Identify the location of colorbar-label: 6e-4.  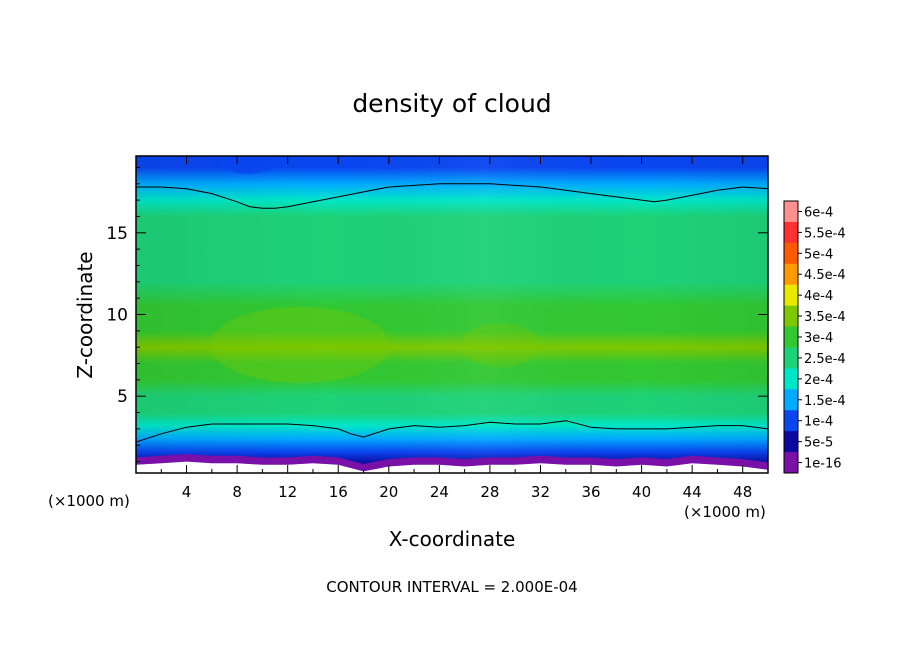
(818, 212).